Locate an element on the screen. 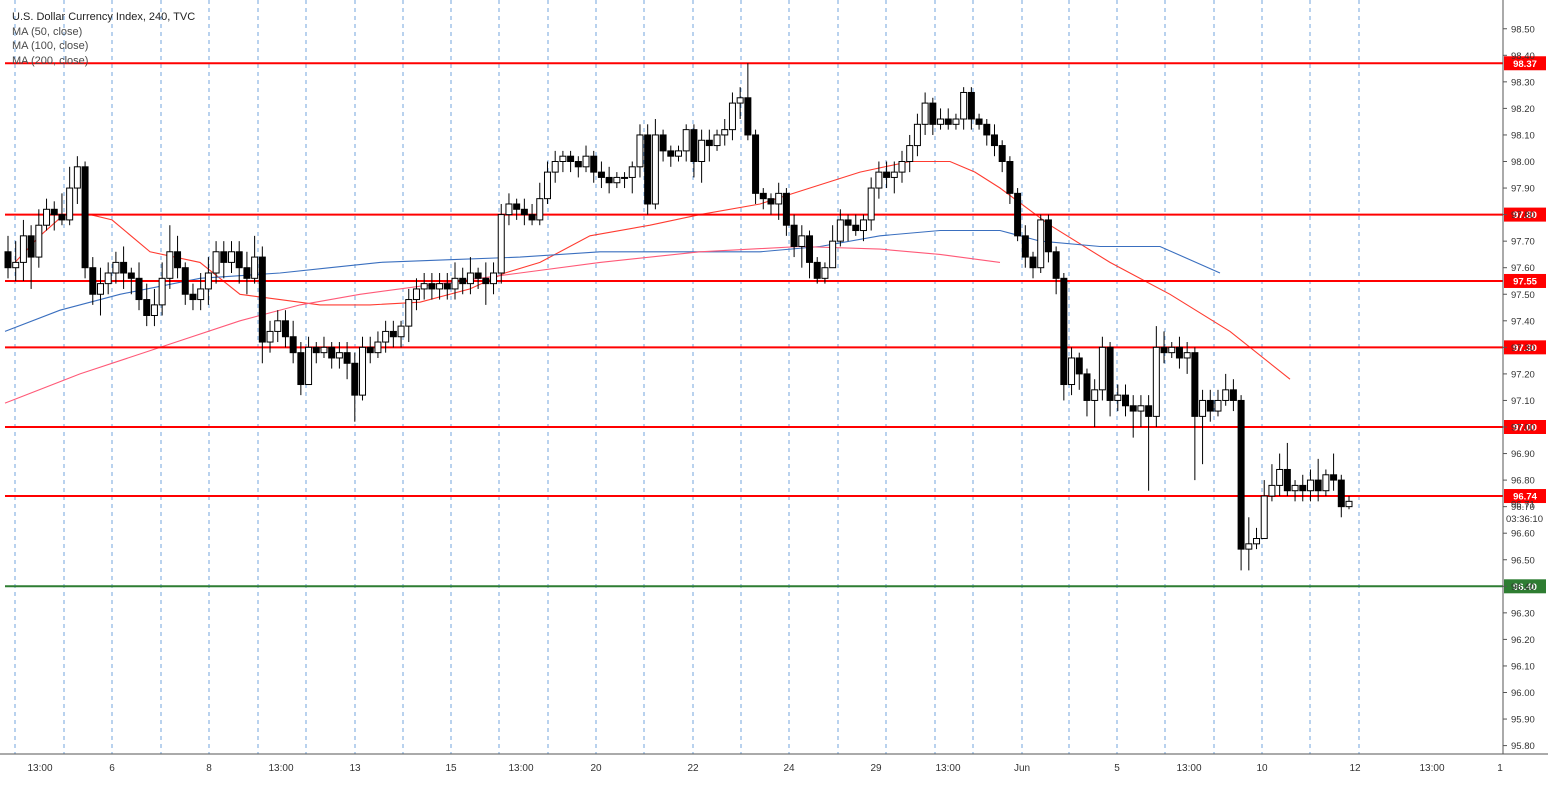  price-tick-label: 97.30 is located at coordinates (1523, 348).